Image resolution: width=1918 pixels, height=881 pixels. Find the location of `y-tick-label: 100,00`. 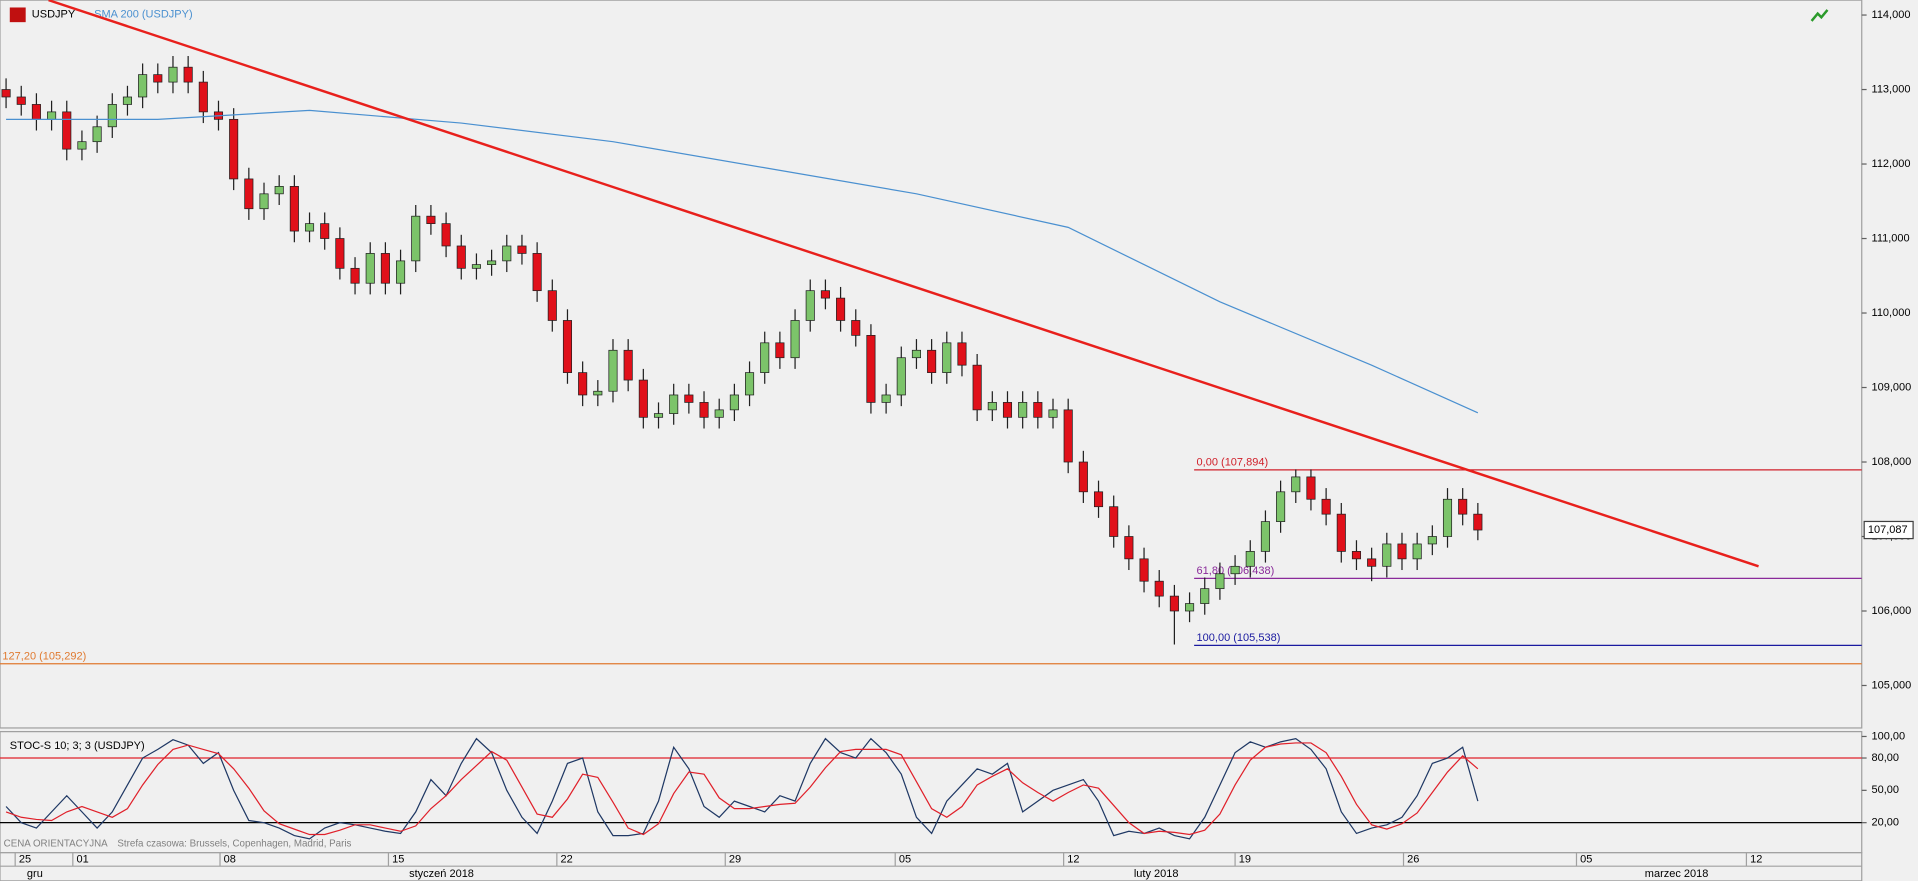

y-tick-label: 100,00 is located at coordinates (1889, 736).